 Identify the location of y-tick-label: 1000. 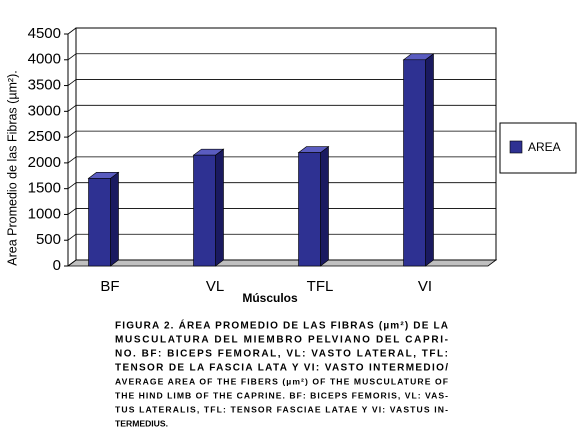
(44, 213).